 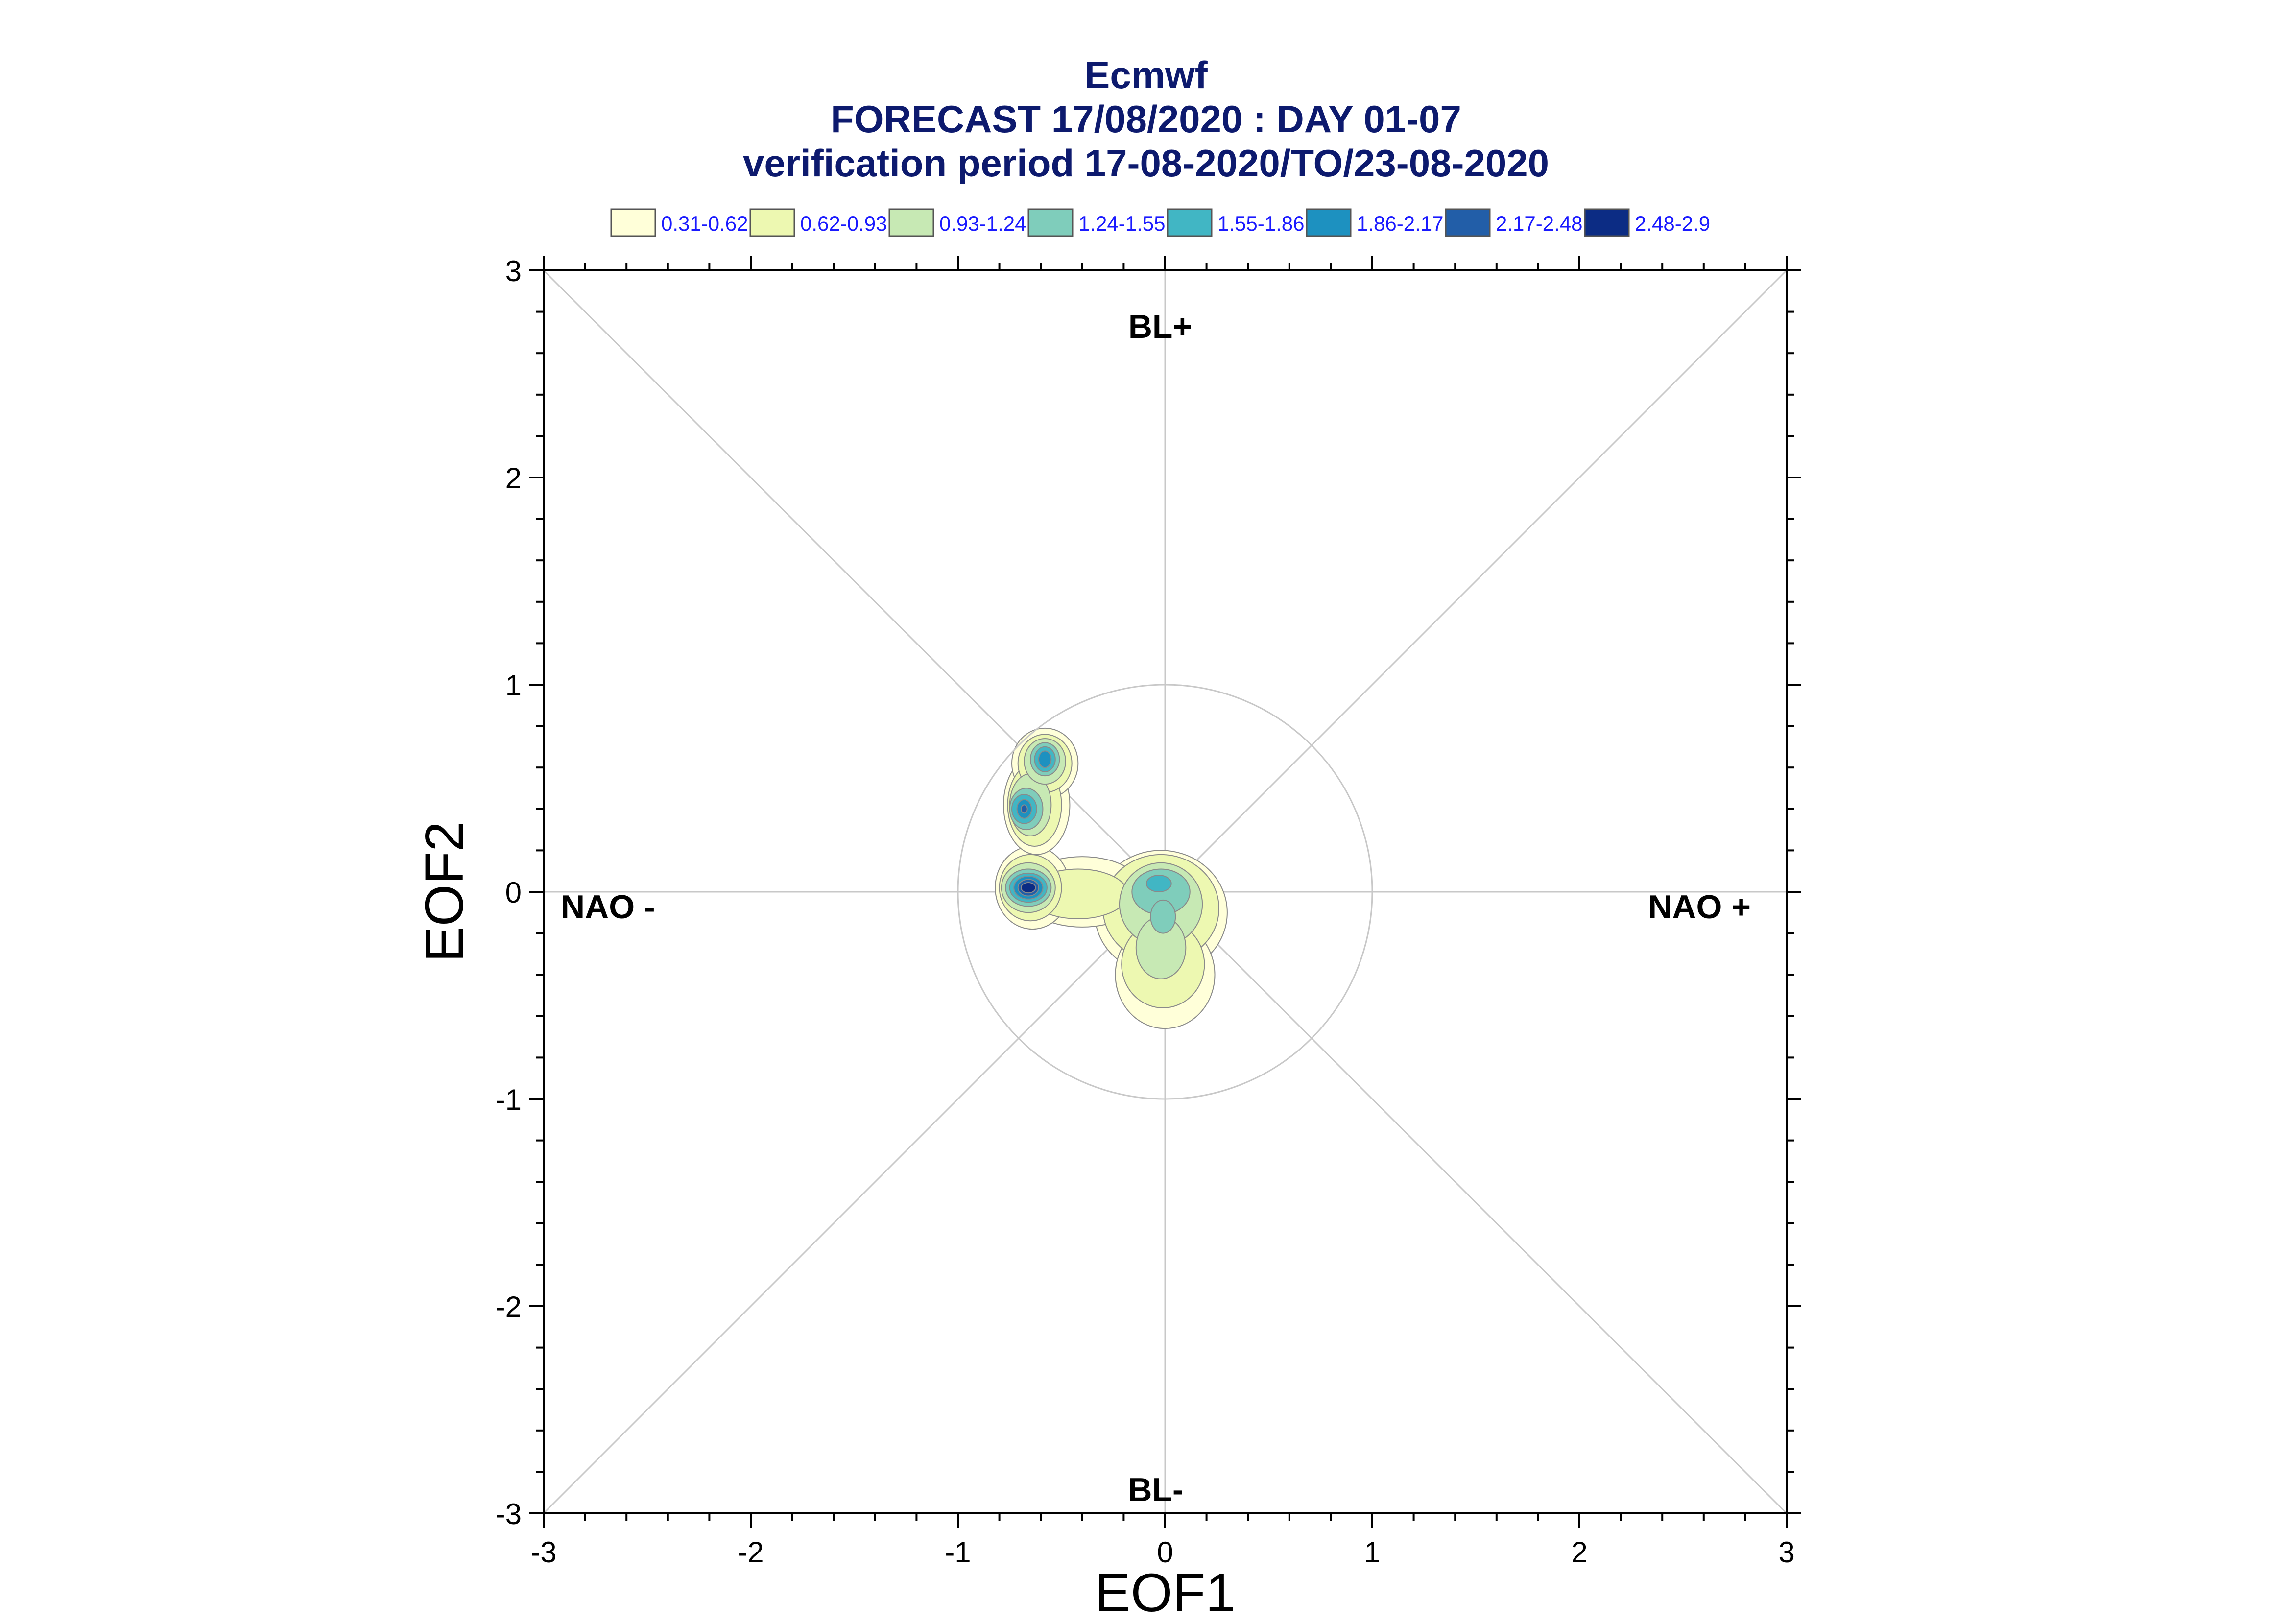 I want to click on legend-label: 0.31-0.62, so click(x=704, y=224).